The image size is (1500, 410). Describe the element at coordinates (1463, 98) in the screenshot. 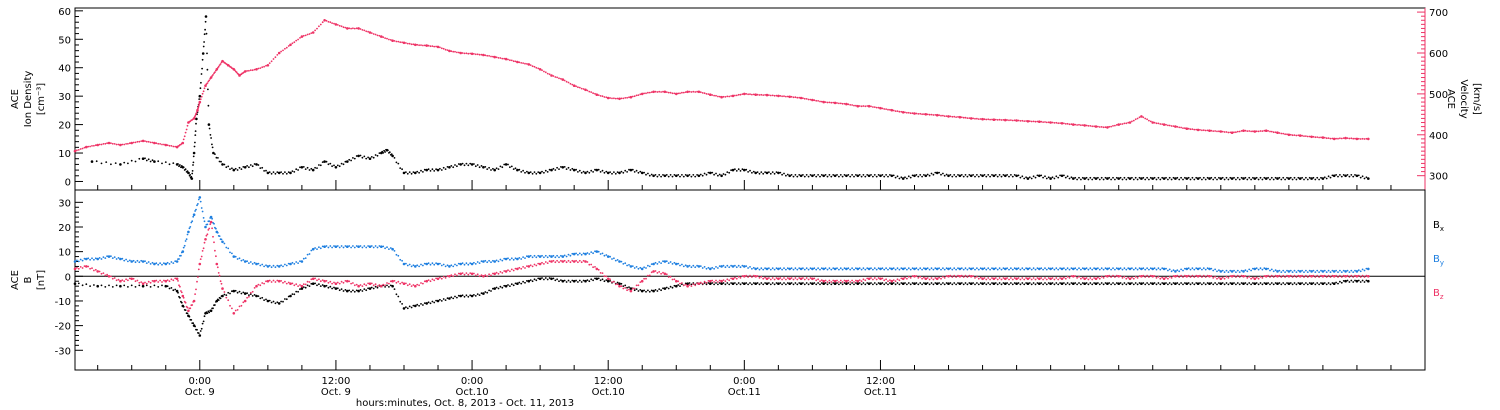

I see `velocity-ylabel-line2: Velocity` at that location.